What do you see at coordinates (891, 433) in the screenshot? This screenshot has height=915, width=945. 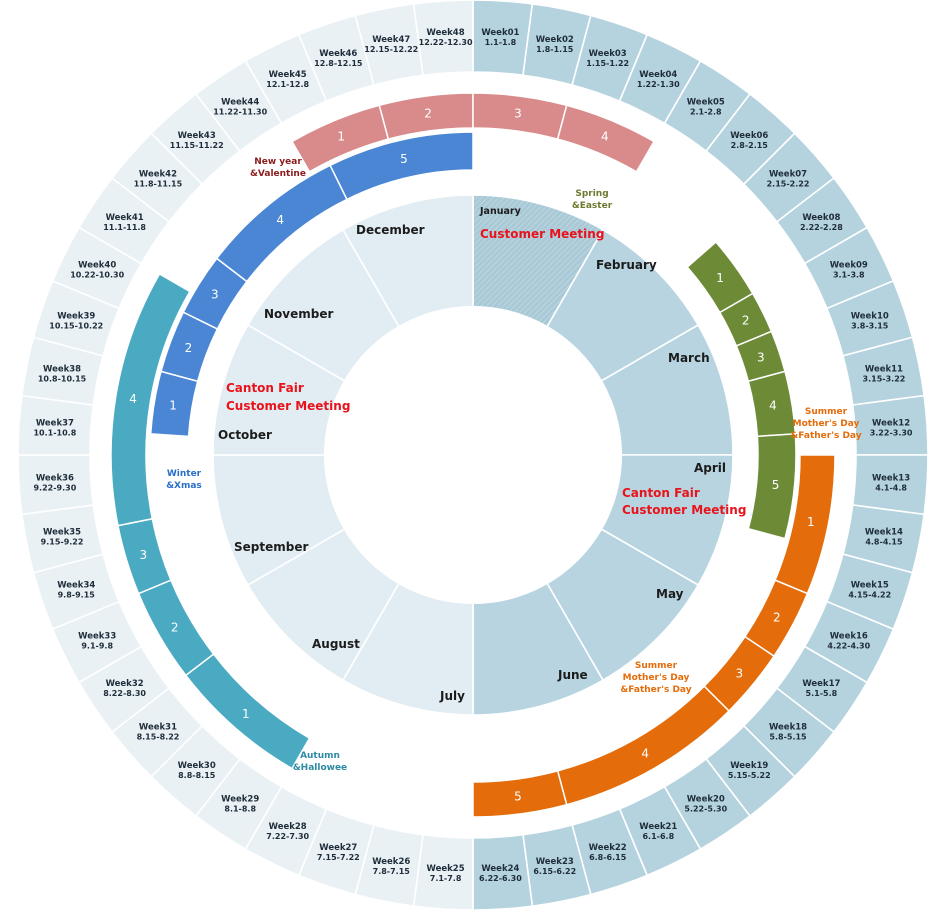 I see `week-dates: 3.22-3.30` at bounding box center [891, 433].